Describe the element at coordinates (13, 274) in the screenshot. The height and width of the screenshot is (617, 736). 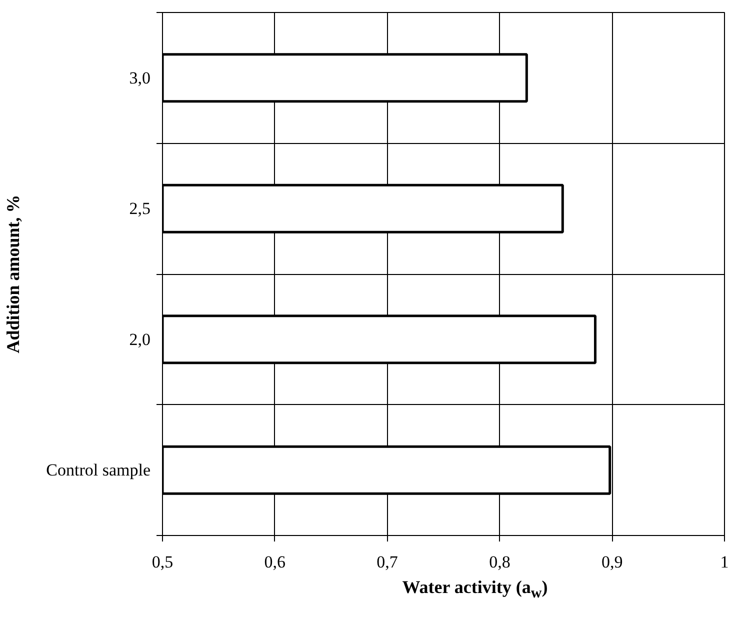
I see `y-axis-title: Addition amount, %` at that location.